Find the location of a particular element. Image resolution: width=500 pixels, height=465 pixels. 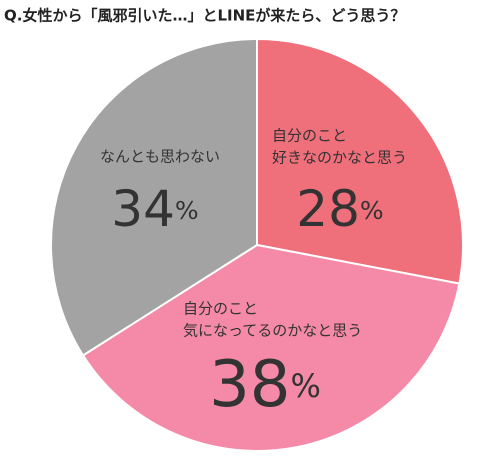

value-label: 38% is located at coordinates (265, 385).